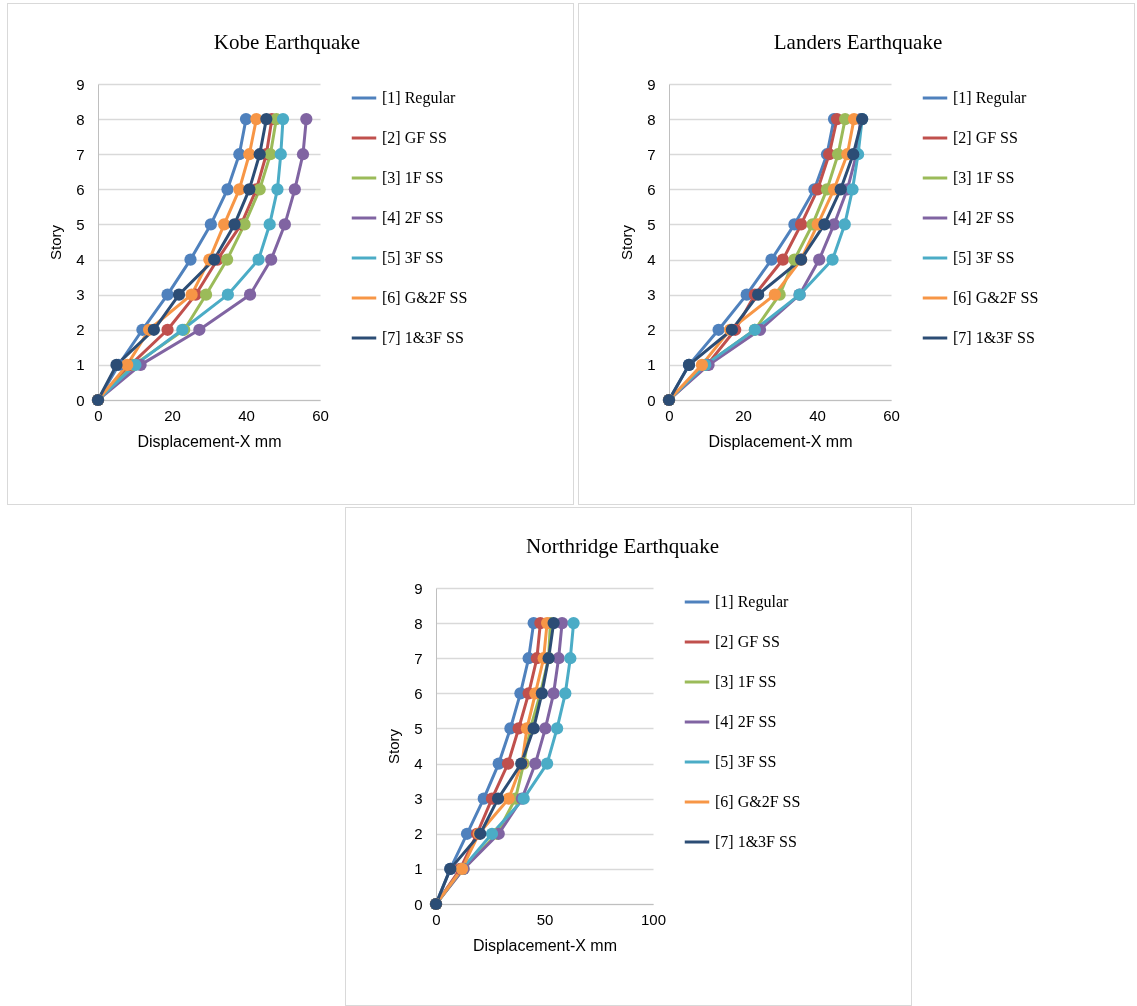  I want to click on chart-title: Kobe Earthquake, so click(287, 42).